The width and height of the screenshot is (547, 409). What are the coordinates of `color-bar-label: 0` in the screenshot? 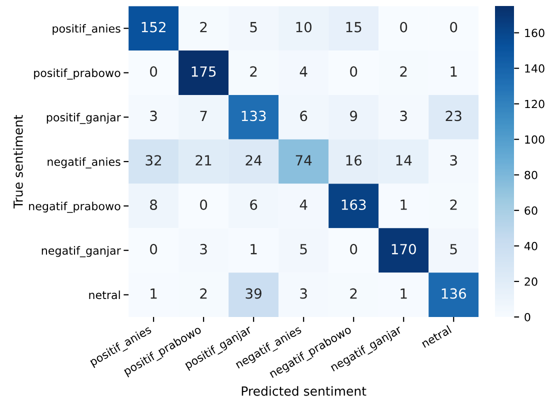 It's located at (527, 317).